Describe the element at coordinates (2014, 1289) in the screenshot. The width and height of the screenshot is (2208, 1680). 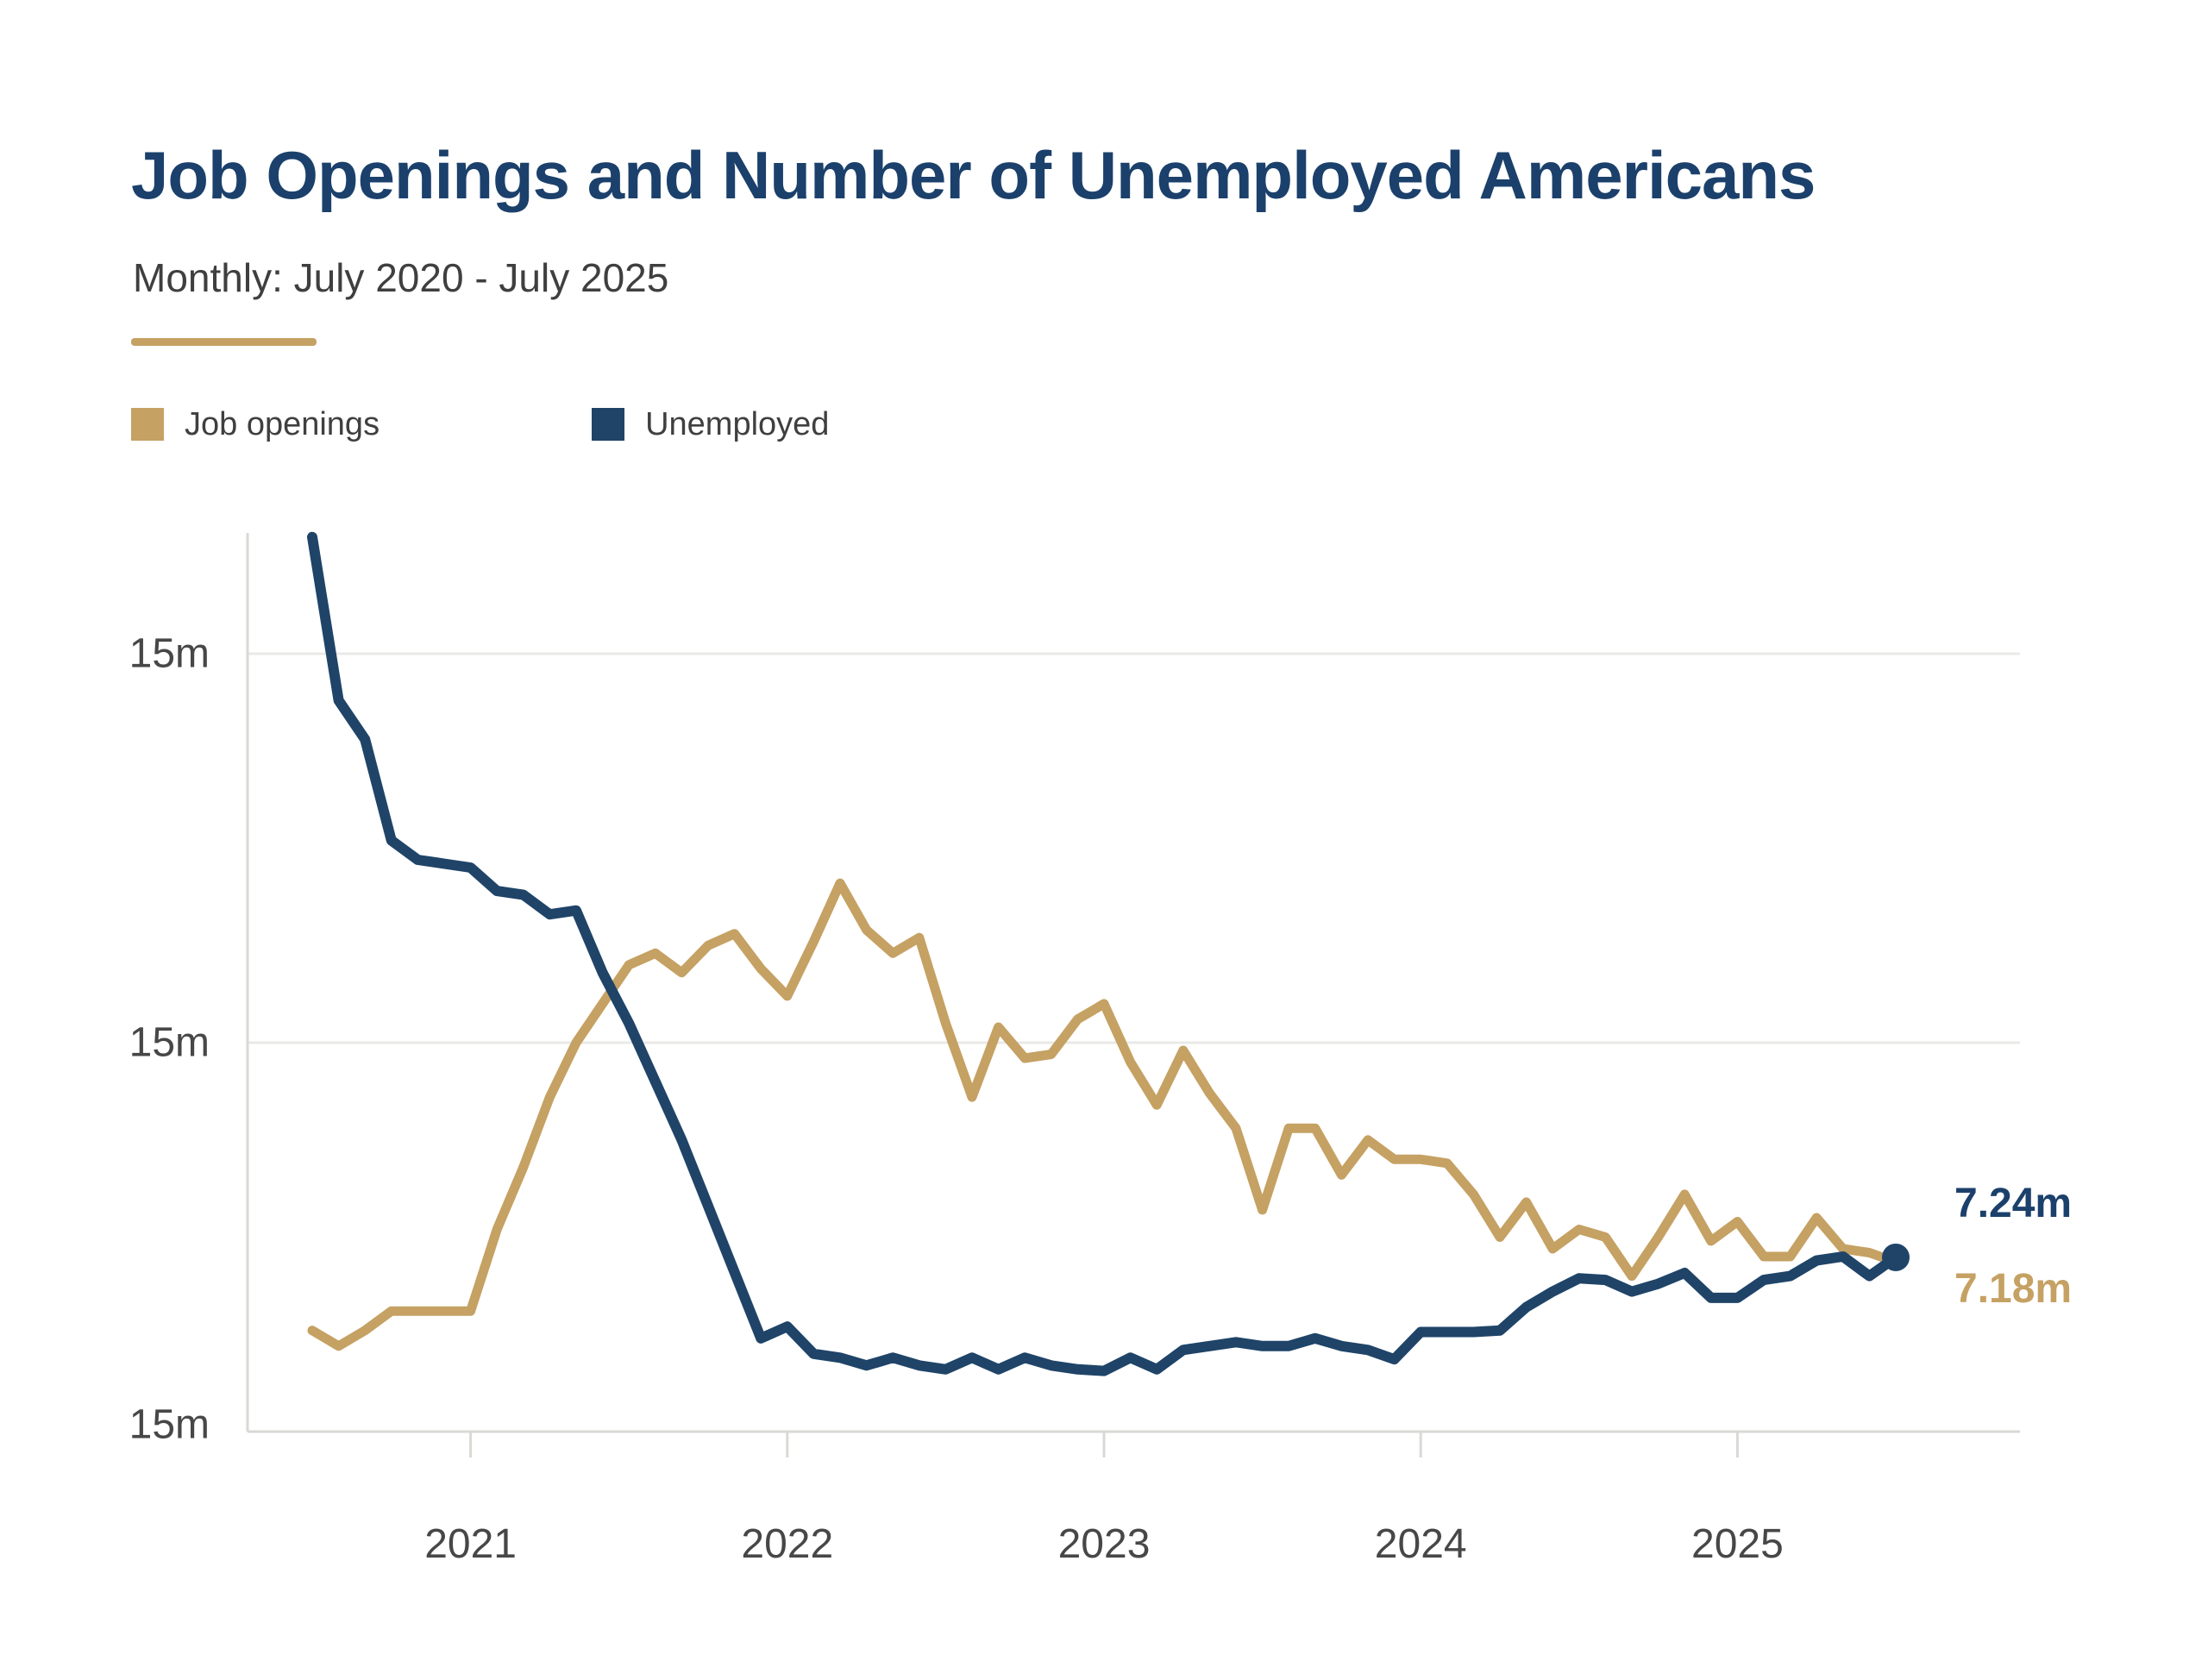
I see `job-openings-end-value-label: 7.18m` at that location.